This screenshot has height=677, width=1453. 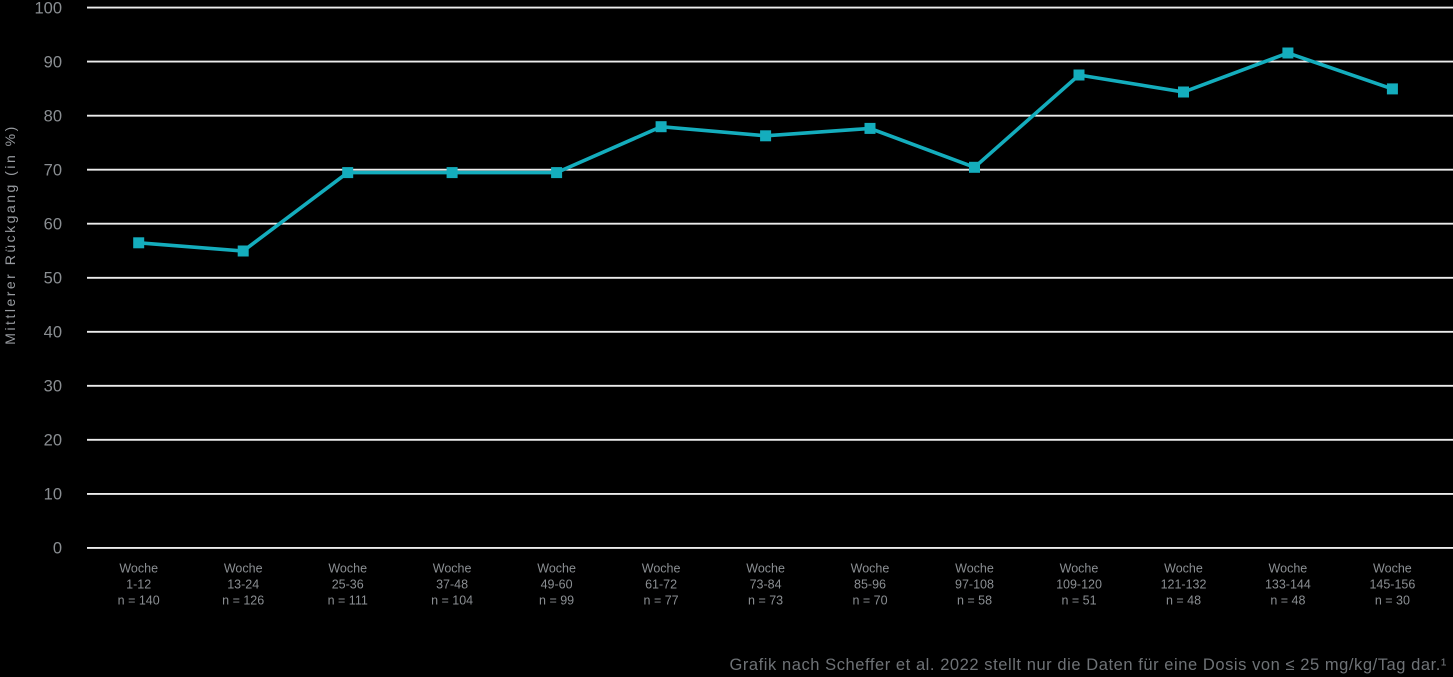 I want to click on svg-text: n = 30, so click(x=1392, y=600).